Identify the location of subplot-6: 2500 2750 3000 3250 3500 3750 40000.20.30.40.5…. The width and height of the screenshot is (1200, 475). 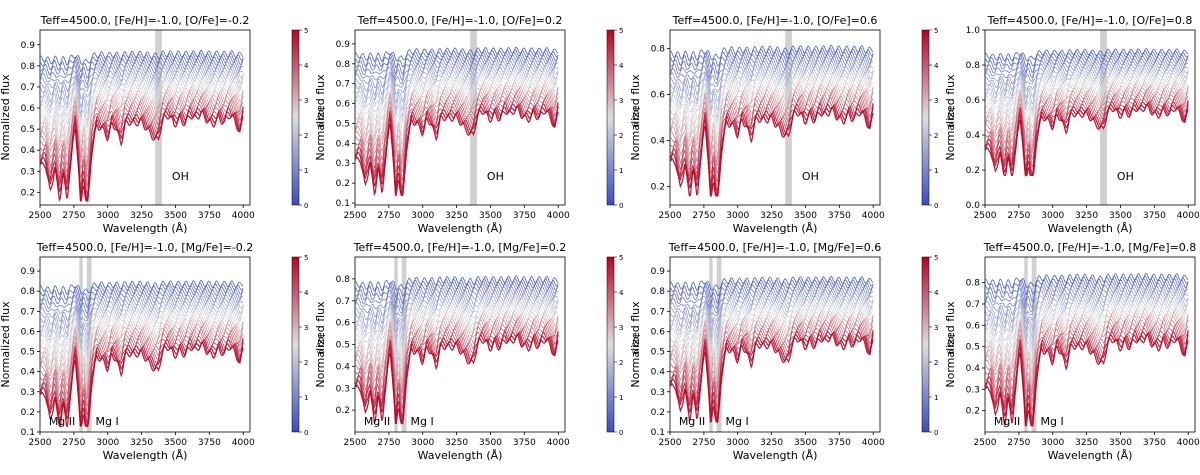
(477, 351).